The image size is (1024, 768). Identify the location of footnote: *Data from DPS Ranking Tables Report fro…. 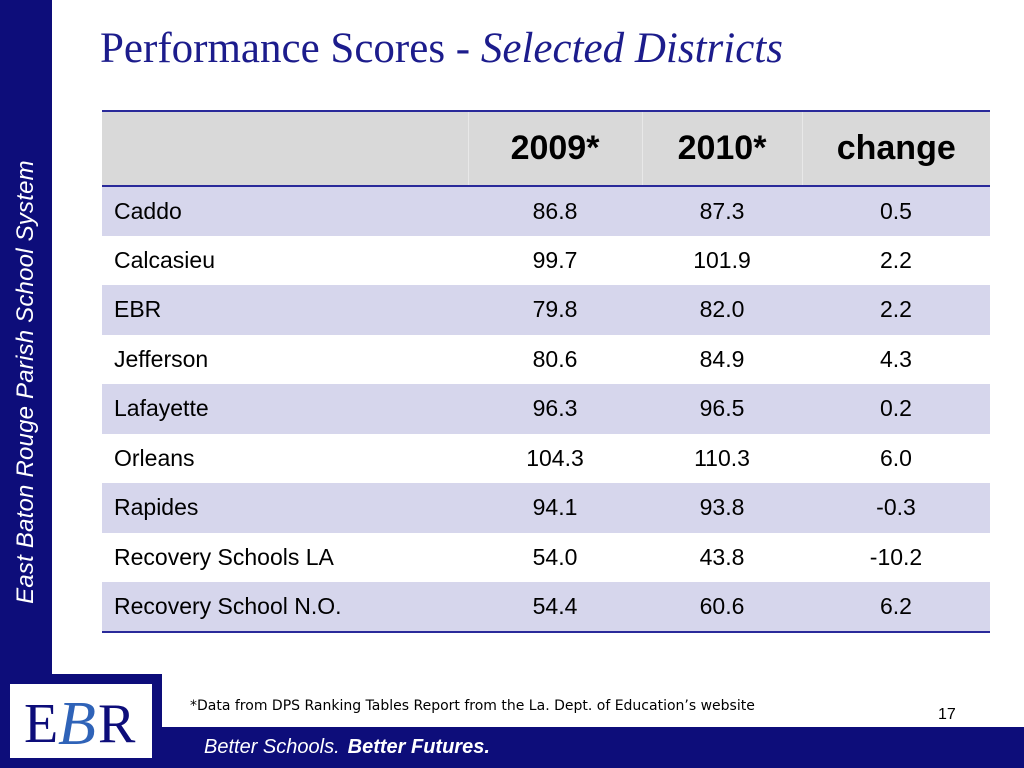
(472, 706).